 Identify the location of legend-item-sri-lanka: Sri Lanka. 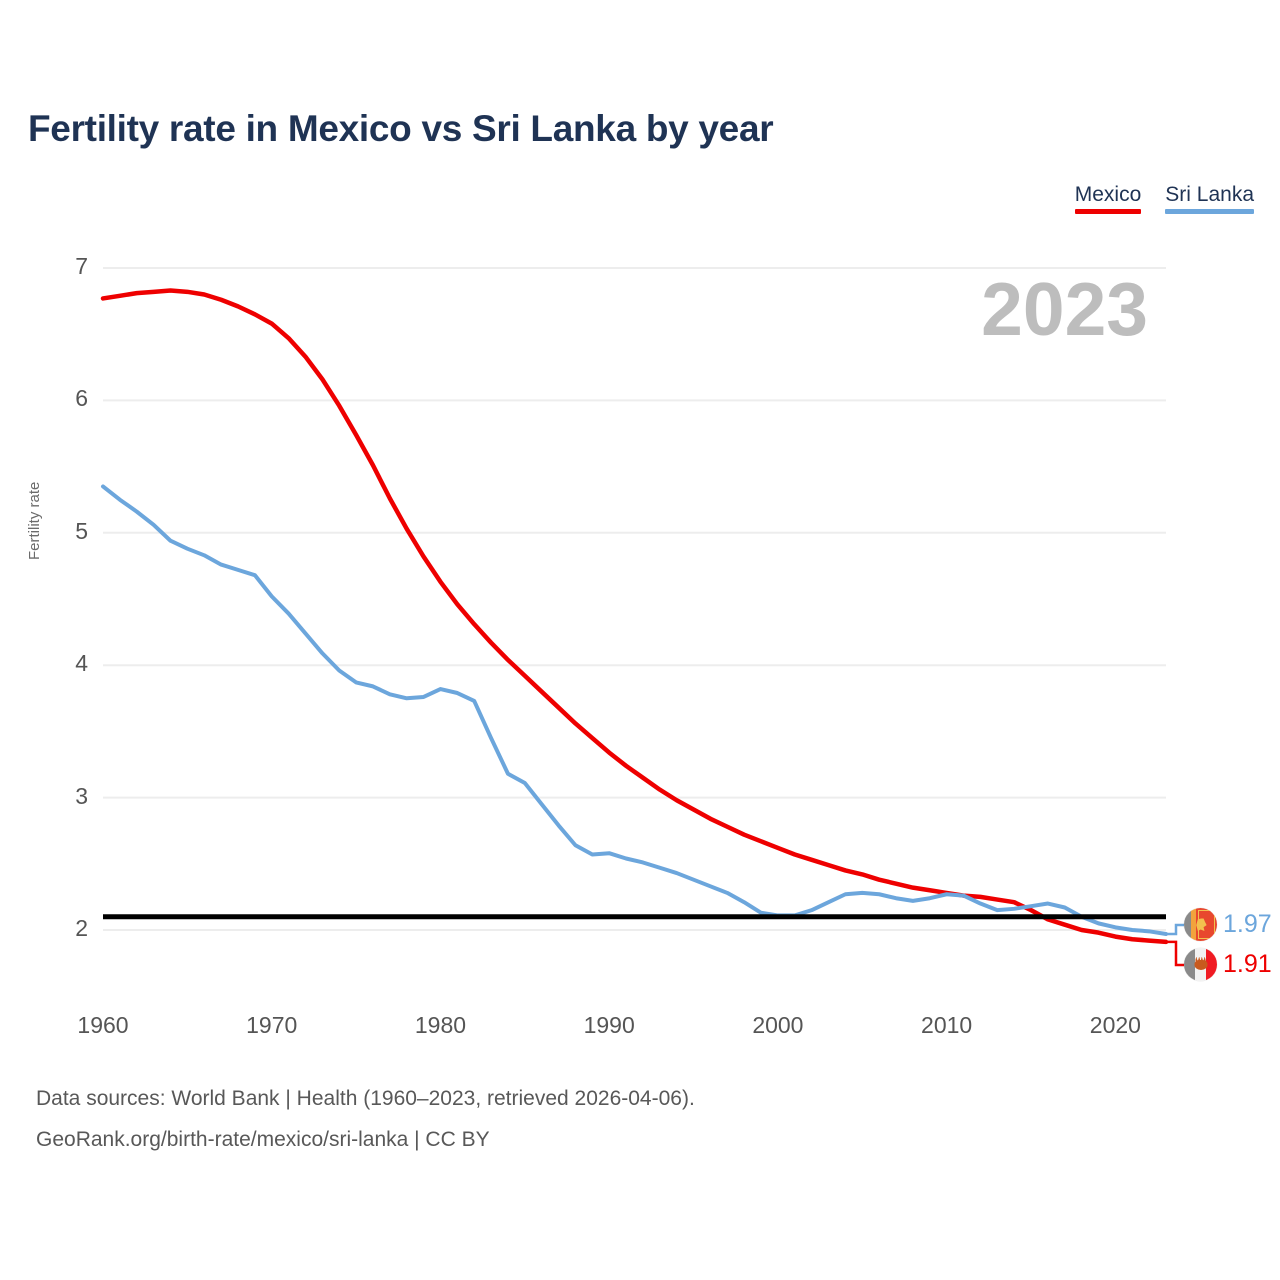
(1209, 198).